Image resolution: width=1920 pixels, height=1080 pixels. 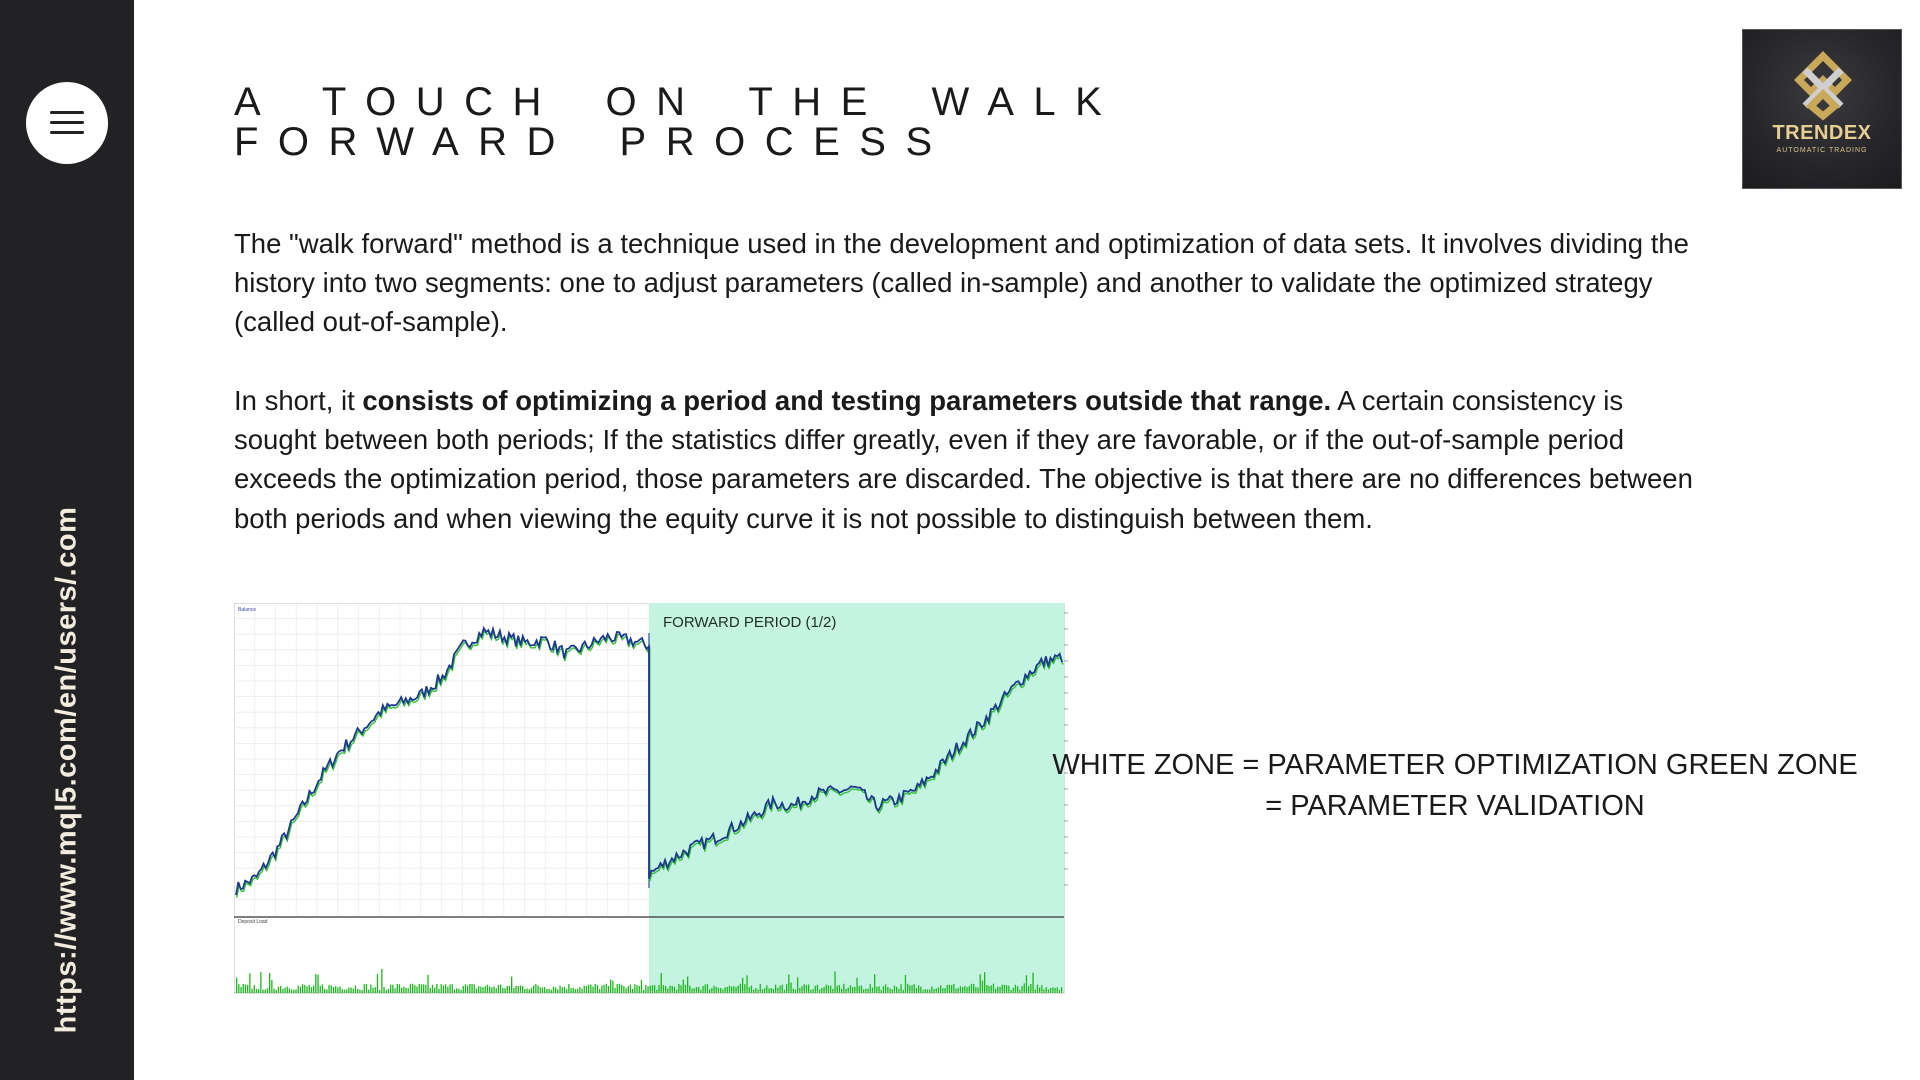 What do you see at coordinates (749, 622) in the screenshot?
I see `forward-period-label: FORWARD PERIOD (1/2)` at bounding box center [749, 622].